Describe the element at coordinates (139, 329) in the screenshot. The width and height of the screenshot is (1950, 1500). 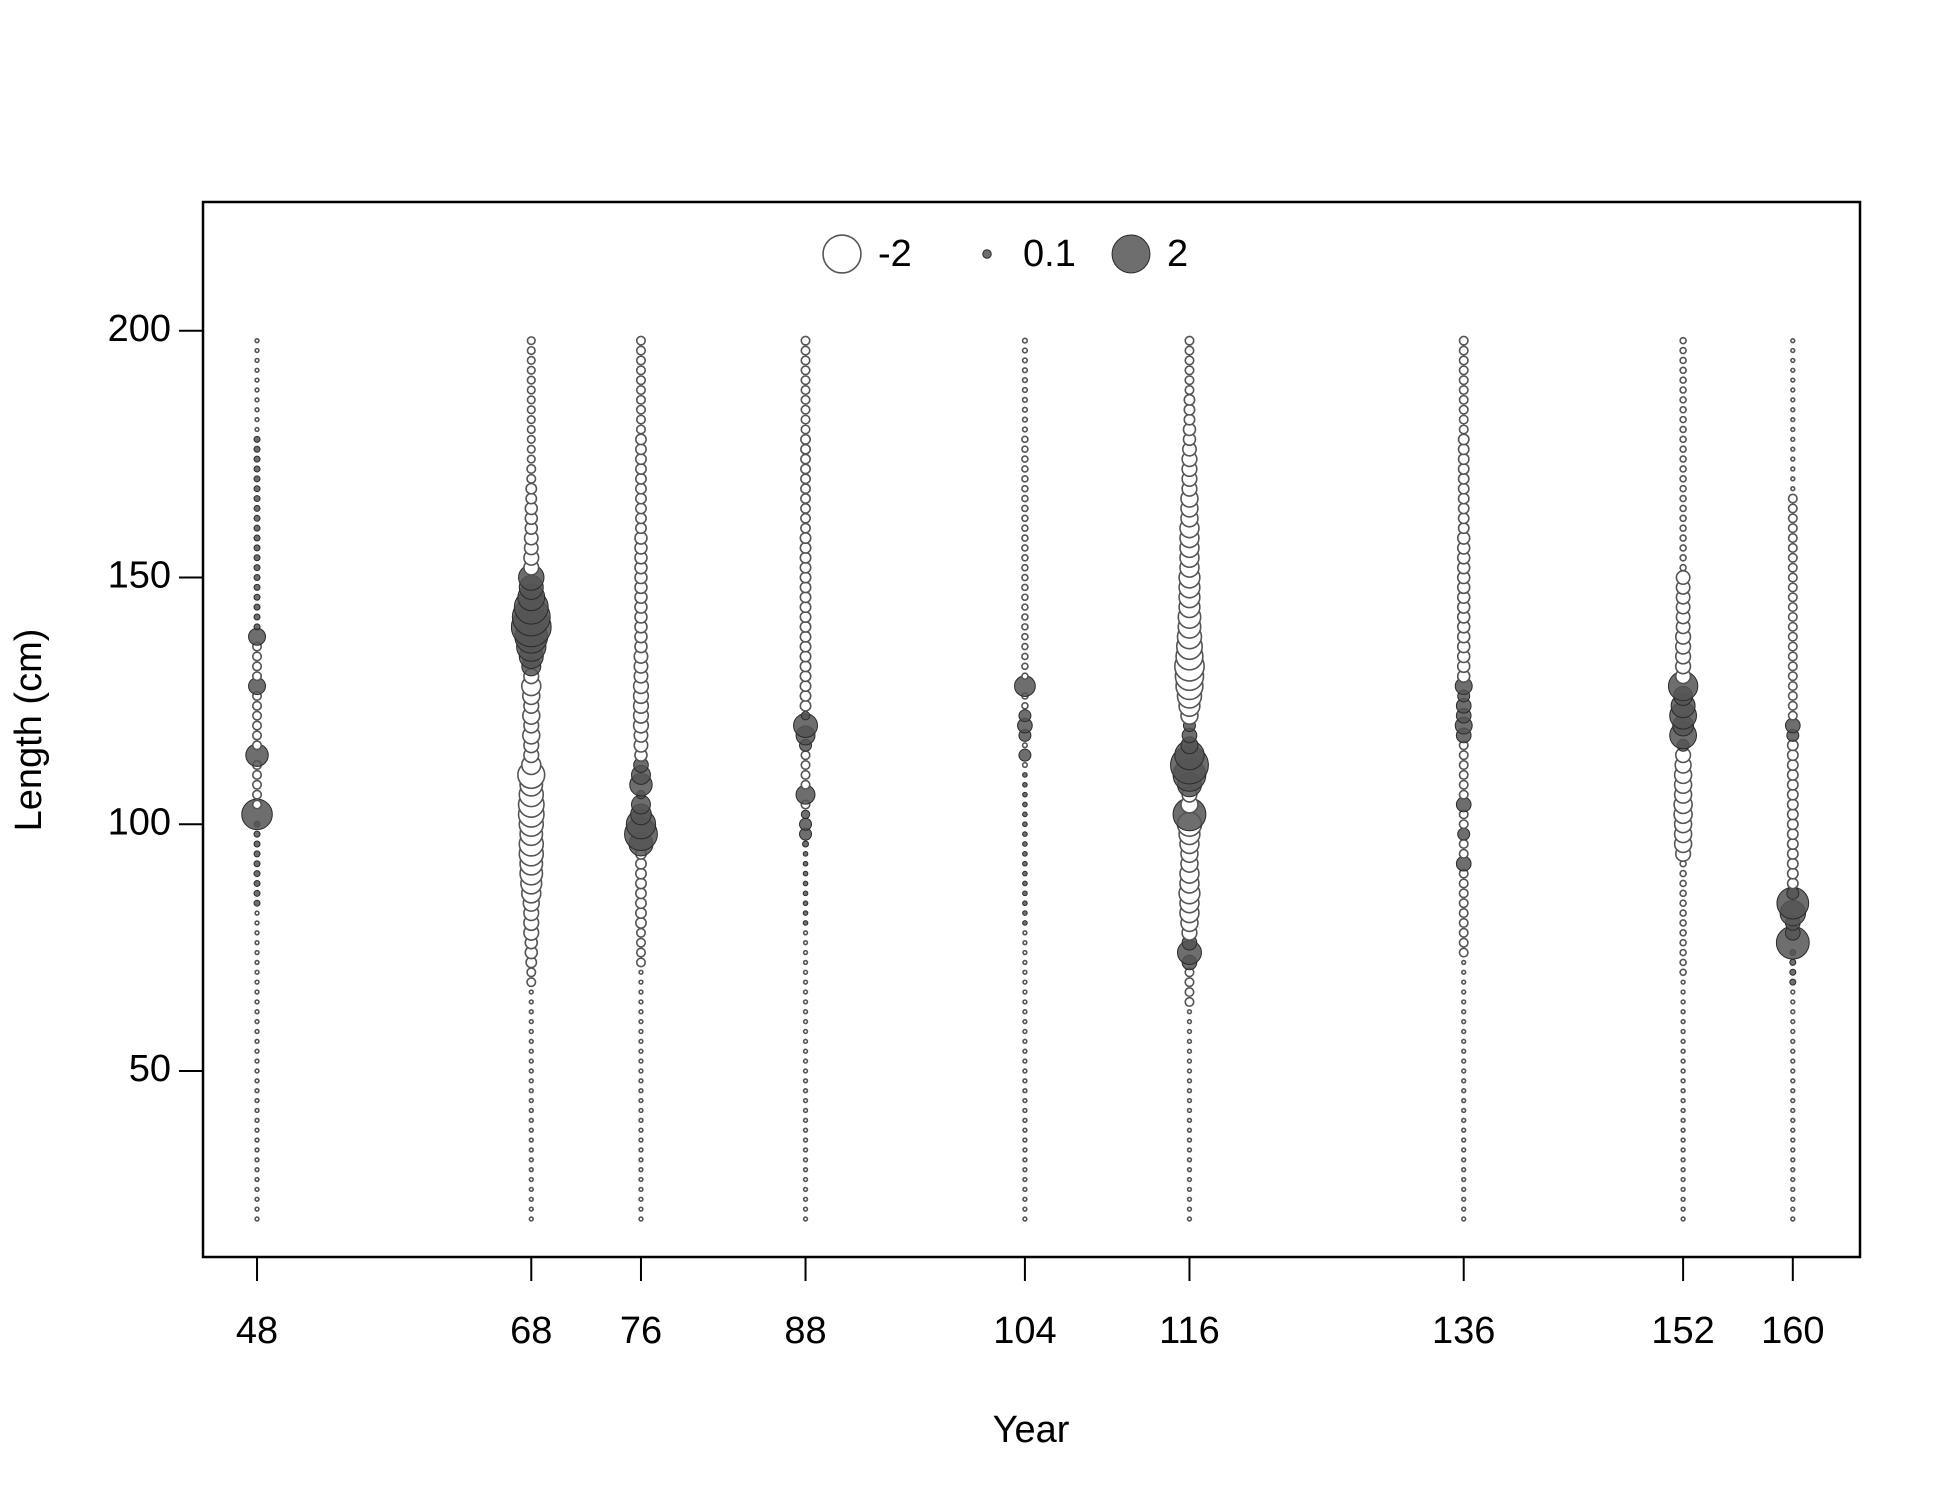
I see `y-tick-label: 200` at that location.